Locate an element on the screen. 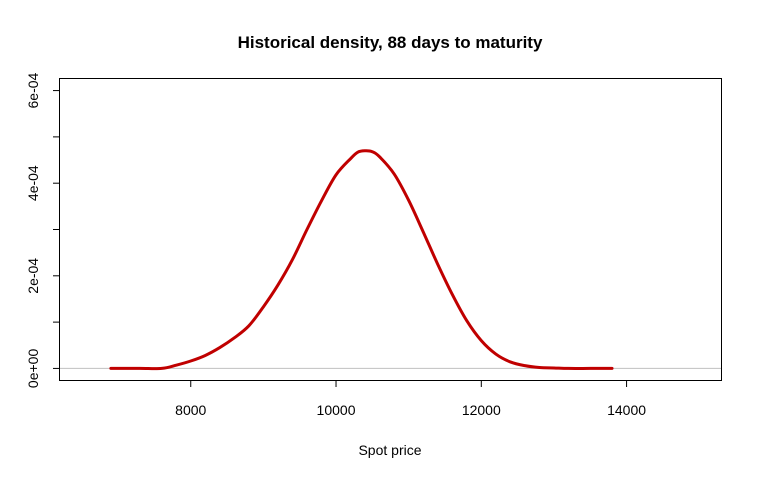 The width and height of the screenshot is (781, 479). y-axis: 0e+00 2e-04 4e-04 6e-04 is located at coordinates (42, 230).